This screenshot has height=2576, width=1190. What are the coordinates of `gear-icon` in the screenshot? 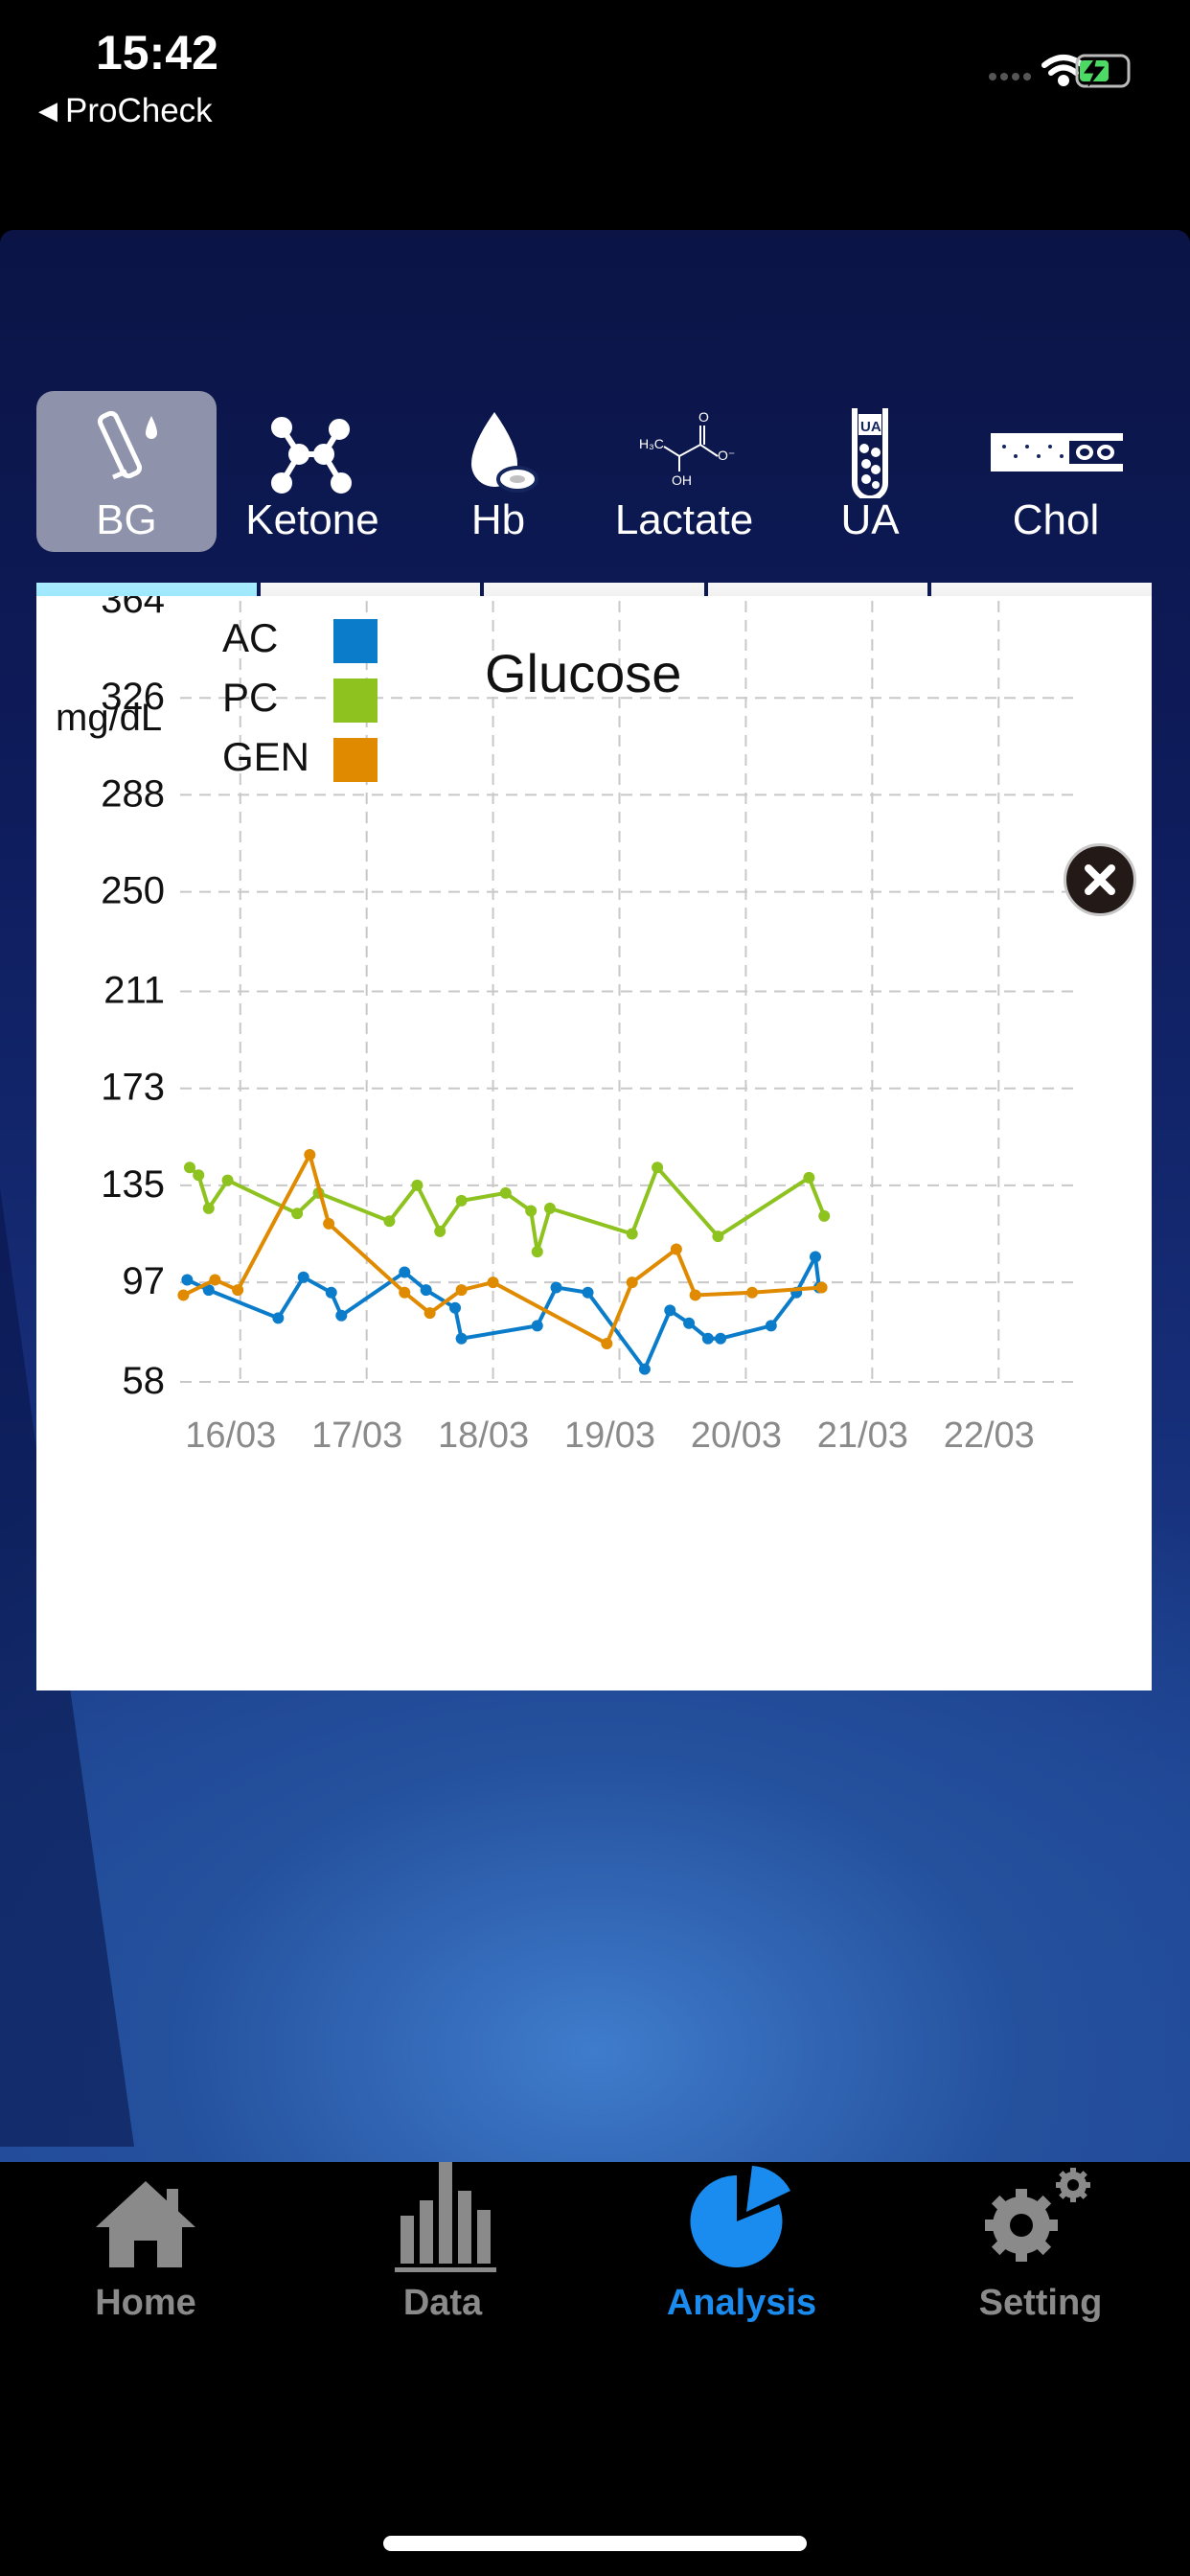 It's located at (1038, 2215).